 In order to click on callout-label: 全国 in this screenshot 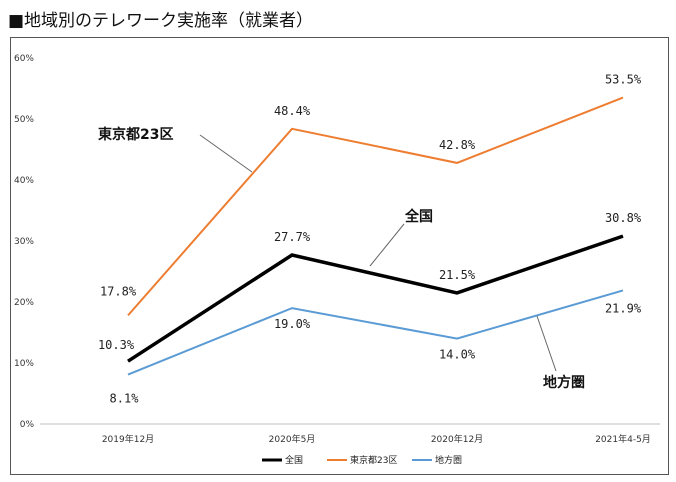, I will do `click(418, 216)`.